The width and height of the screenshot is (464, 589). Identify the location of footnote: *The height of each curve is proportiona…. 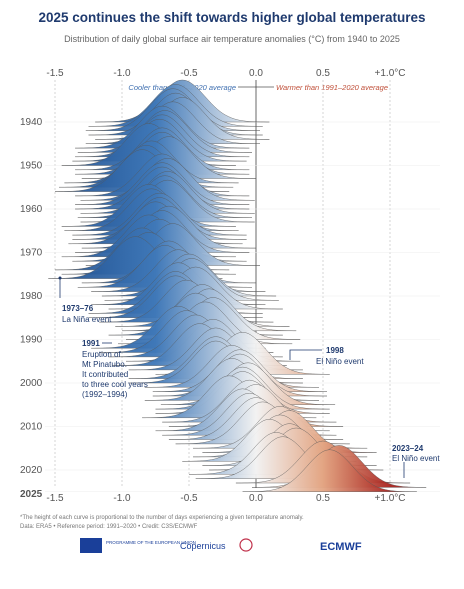
(162, 518).